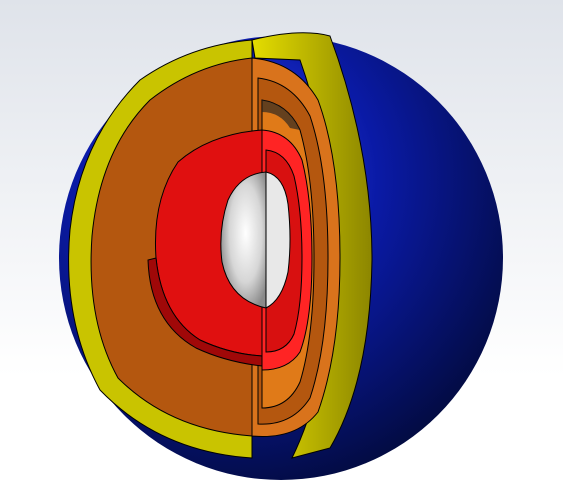 Image resolution: width=563 pixels, height=502 pixels. Describe the element at coordinates (278, 240) in the screenshot. I see `inner-core-back` at that location.